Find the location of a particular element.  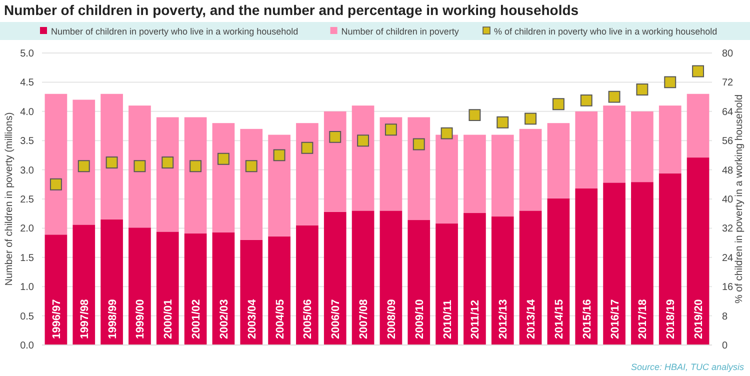

y2-tick-label: 8 is located at coordinates (725, 316).